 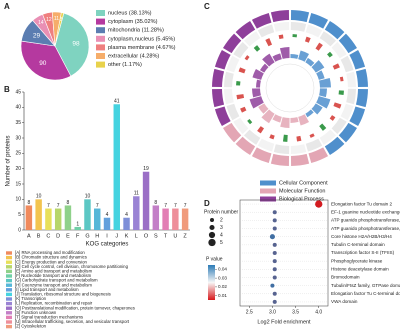 What do you see at coordinates (48, 206) in the screenshot?
I see `bar-value: 7` at bounding box center [48, 206].